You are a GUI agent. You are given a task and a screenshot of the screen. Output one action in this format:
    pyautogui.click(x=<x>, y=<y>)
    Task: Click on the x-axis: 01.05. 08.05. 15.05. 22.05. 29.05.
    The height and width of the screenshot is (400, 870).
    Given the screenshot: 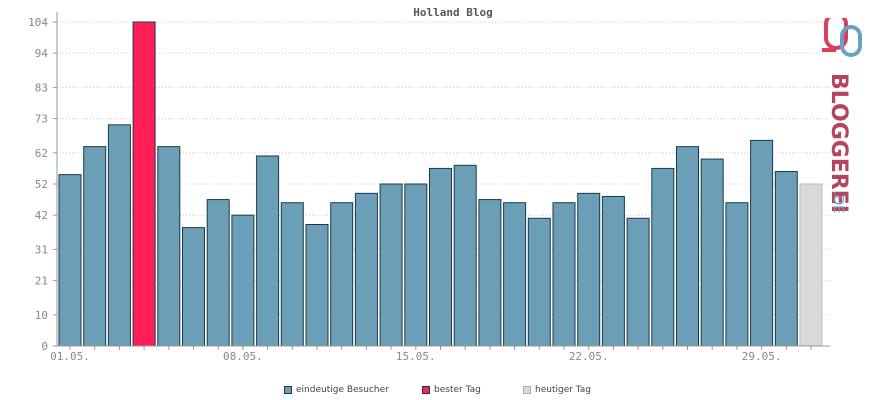 What is the action you would take?
    pyautogui.click(x=440, y=354)
    